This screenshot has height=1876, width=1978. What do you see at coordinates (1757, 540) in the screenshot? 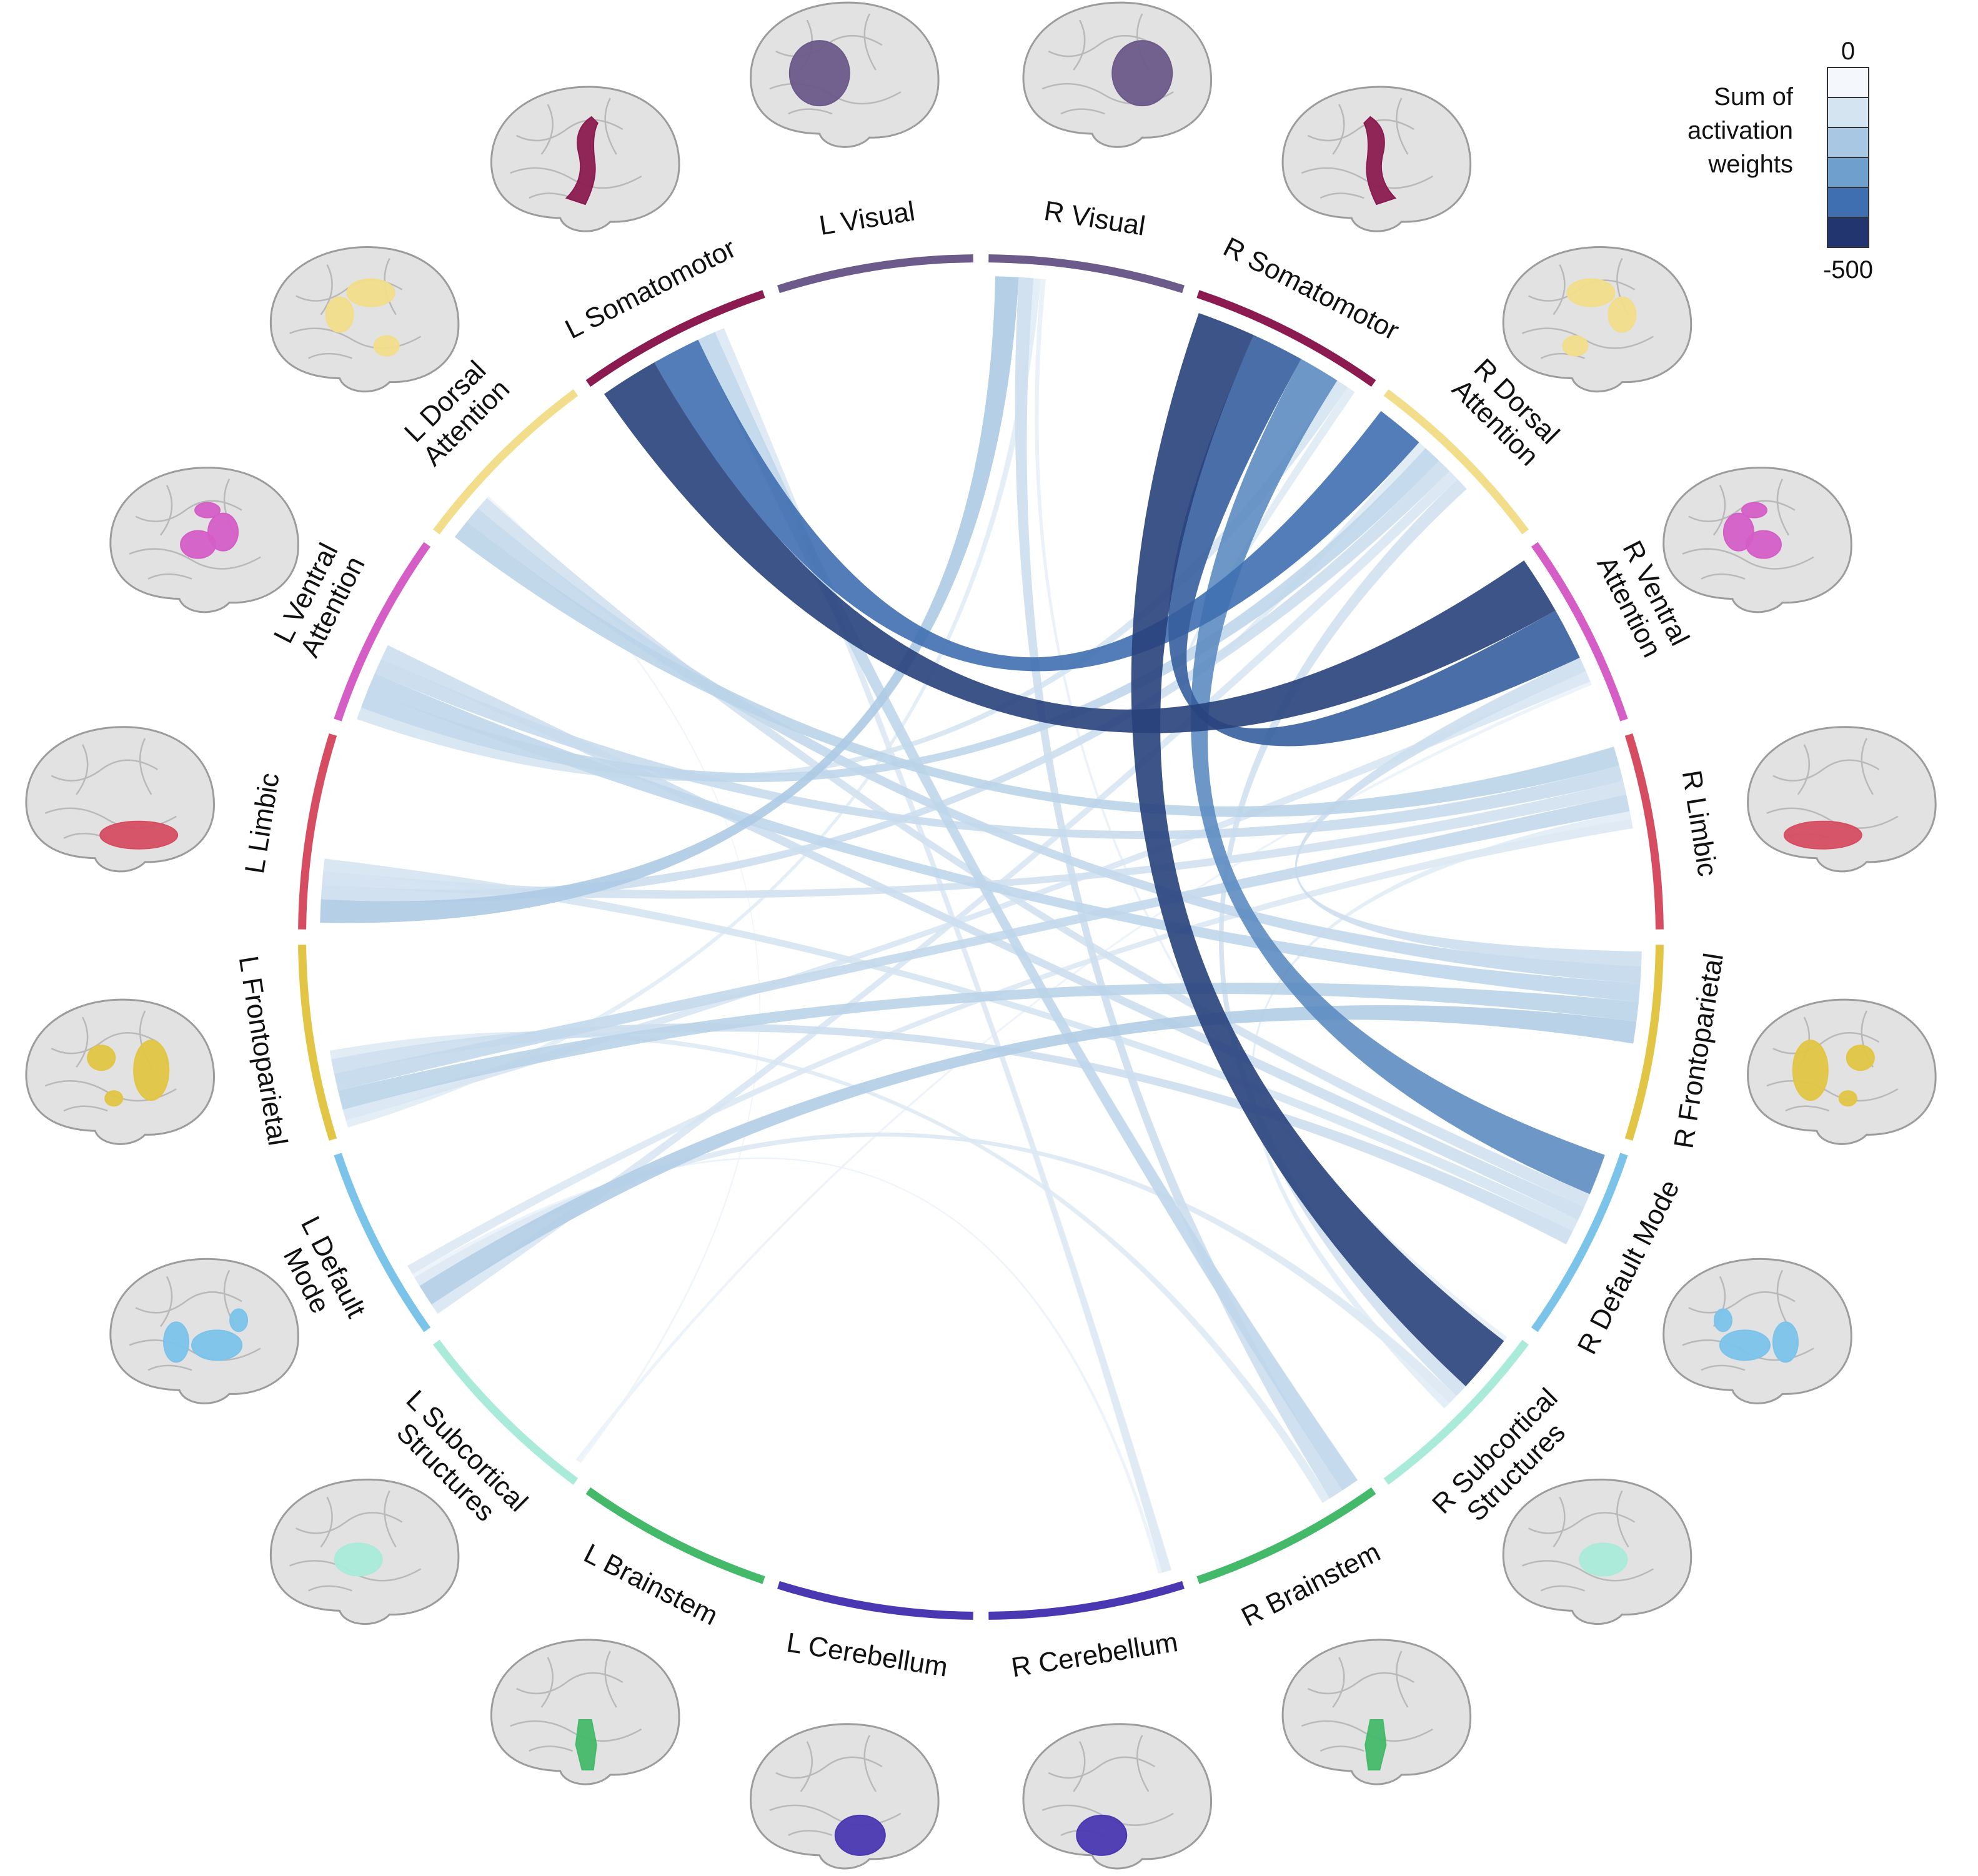
I see `brain-thumbnail-RVA` at bounding box center [1757, 540].